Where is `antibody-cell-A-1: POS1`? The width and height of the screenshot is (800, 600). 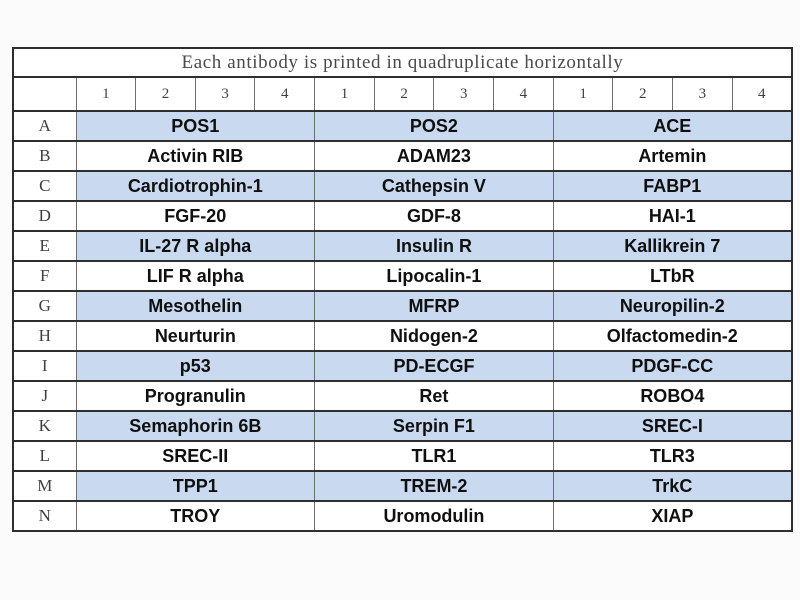 antibody-cell-A-1: POS1 is located at coordinates (195, 126).